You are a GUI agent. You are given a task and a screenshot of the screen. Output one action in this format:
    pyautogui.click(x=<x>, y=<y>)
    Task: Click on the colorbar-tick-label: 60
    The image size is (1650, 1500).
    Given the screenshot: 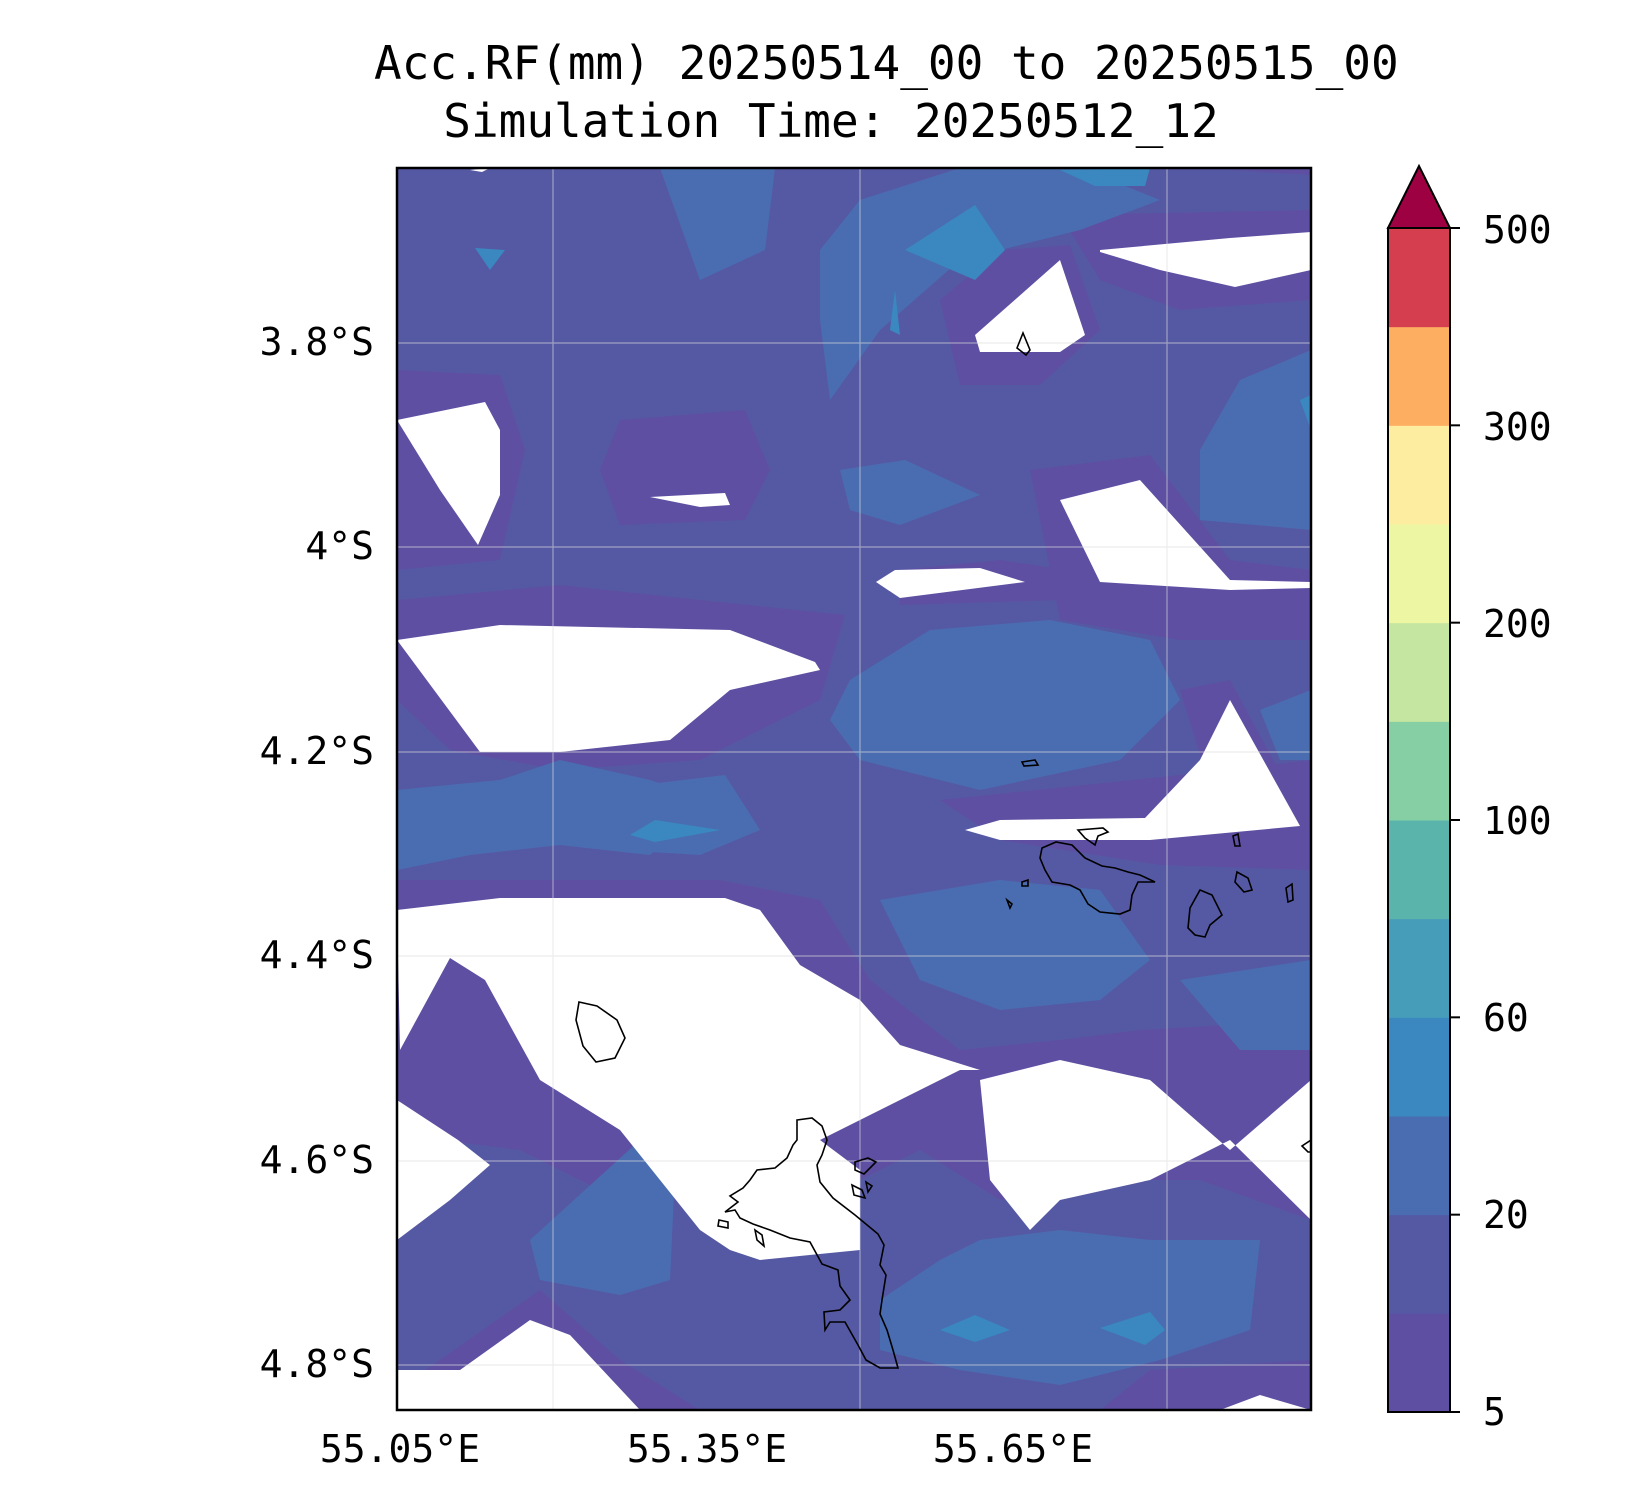 What is the action you would take?
    pyautogui.click(x=1506, y=1018)
    